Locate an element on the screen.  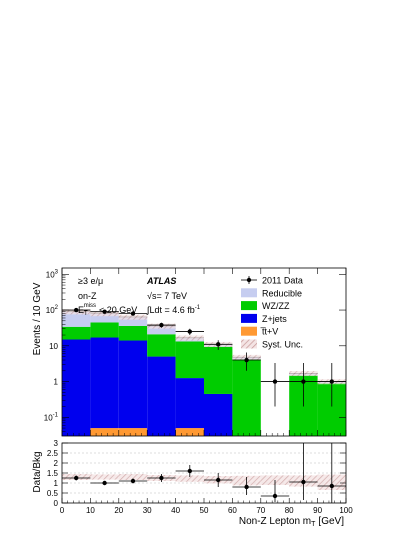
met-main: E is located at coordinates (81, 310).